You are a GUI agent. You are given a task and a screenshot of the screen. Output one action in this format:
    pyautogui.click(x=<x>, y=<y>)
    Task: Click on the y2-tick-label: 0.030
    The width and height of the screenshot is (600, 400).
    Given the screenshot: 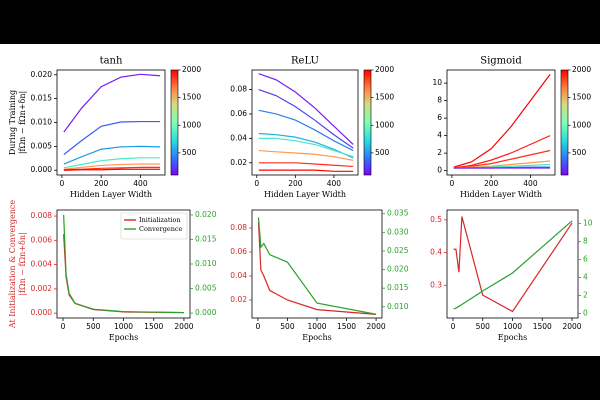 What is the action you would take?
    pyautogui.click(x=398, y=231)
    